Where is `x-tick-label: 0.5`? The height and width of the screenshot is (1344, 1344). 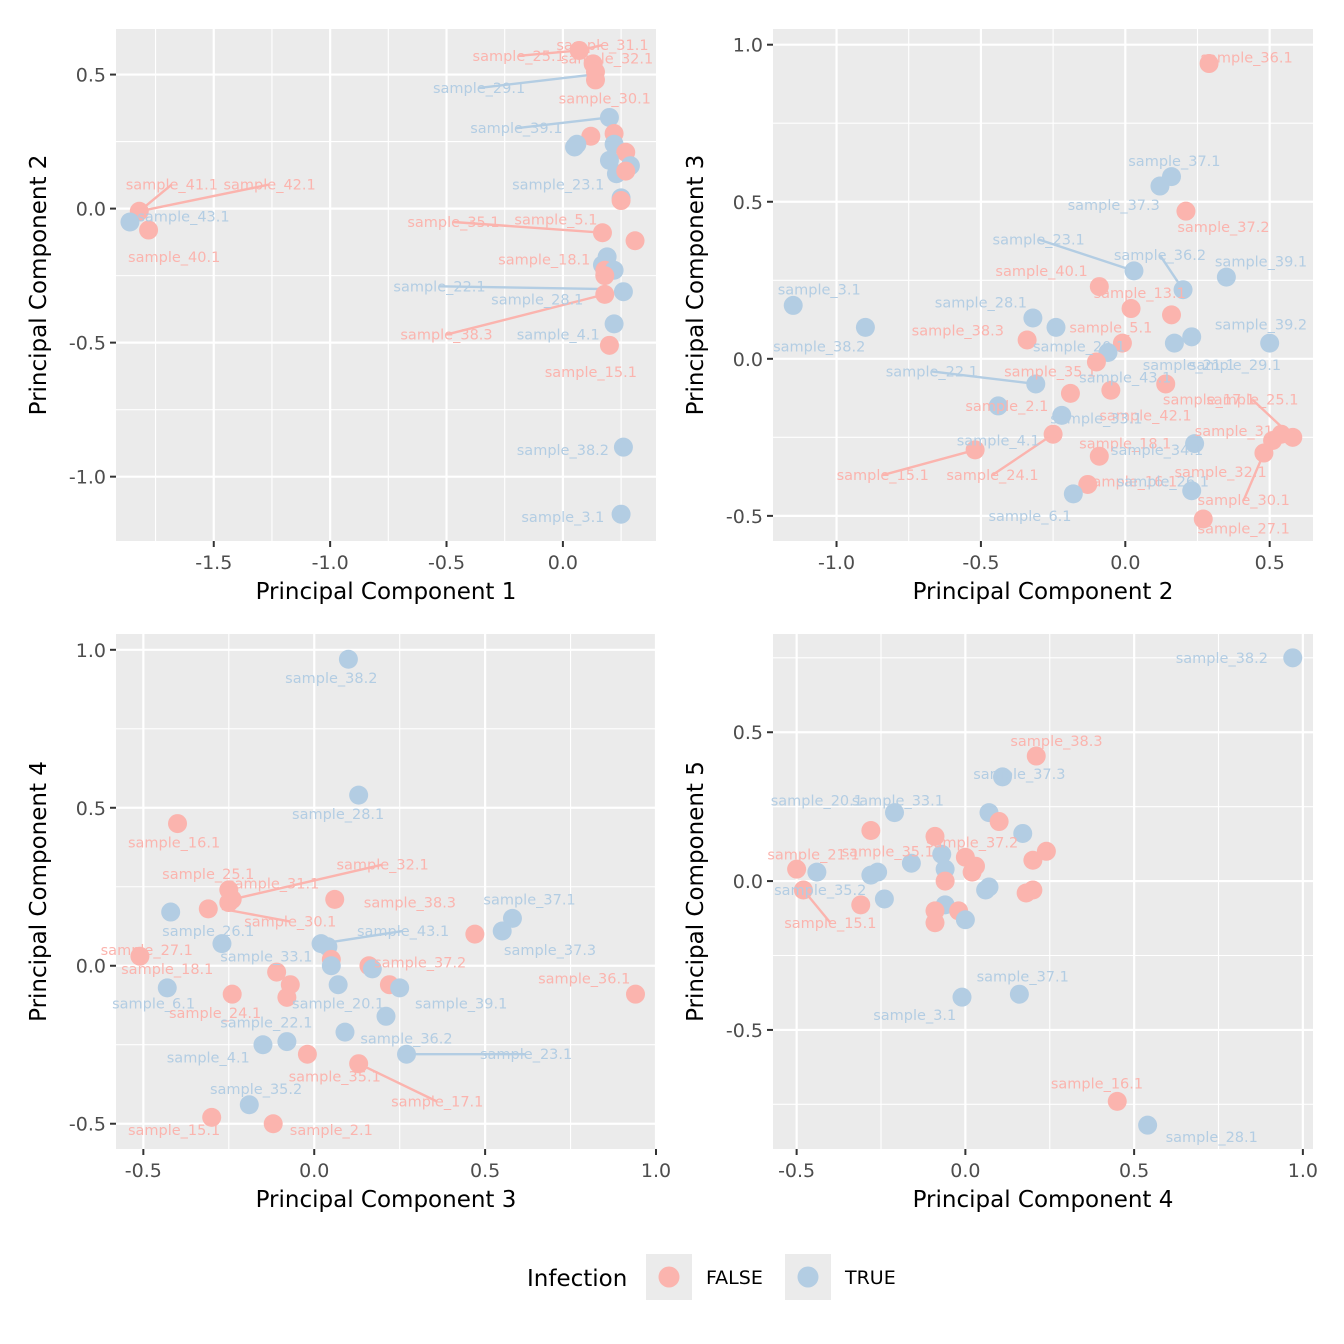 x-tick-label: 0.5 is located at coordinates (485, 1171).